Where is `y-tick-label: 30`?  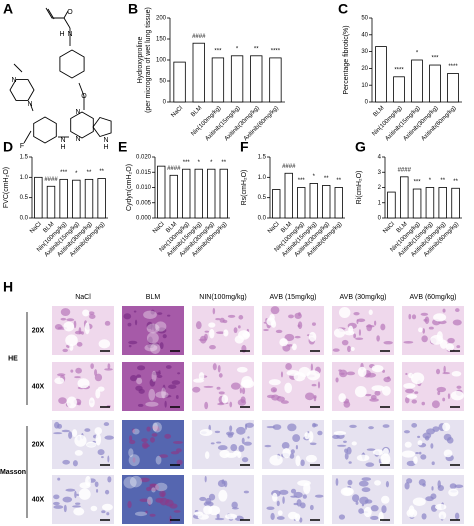
y-tick-label: 30 is located at coordinates (364, 52).